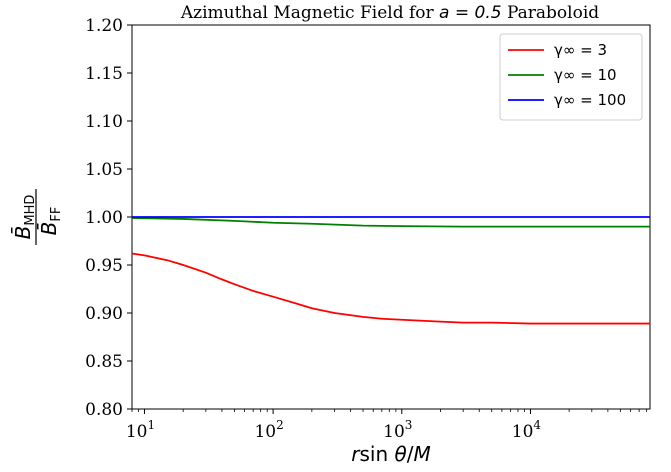  Describe the element at coordinates (309, 13) in the screenshot. I see `chart-title-prefix: Azimuthal Magnetic Field for` at that location.